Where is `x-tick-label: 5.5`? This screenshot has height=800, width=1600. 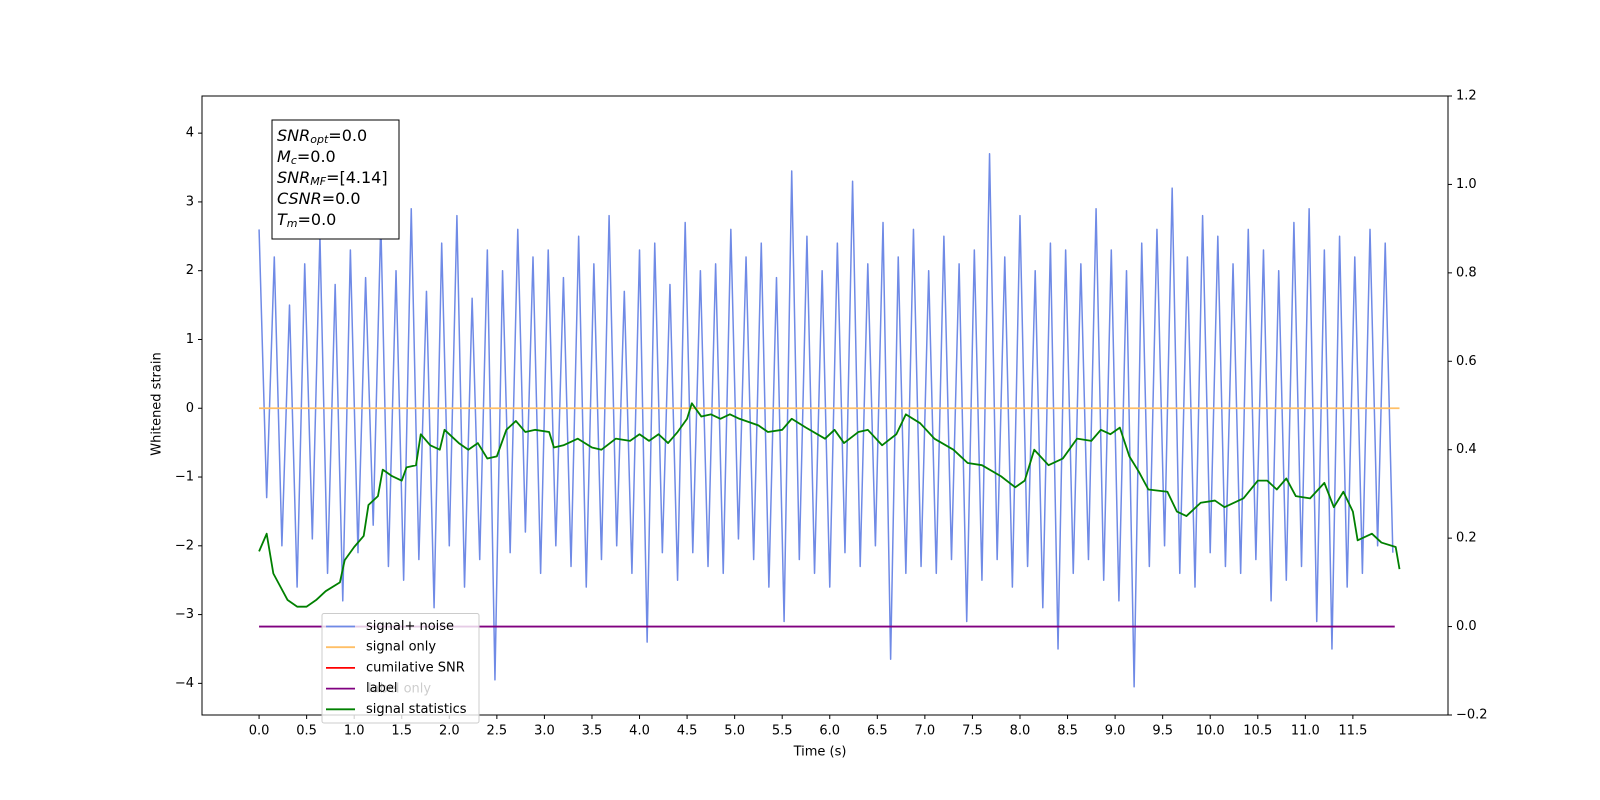 x-tick-label: 5.5 is located at coordinates (782, 731).